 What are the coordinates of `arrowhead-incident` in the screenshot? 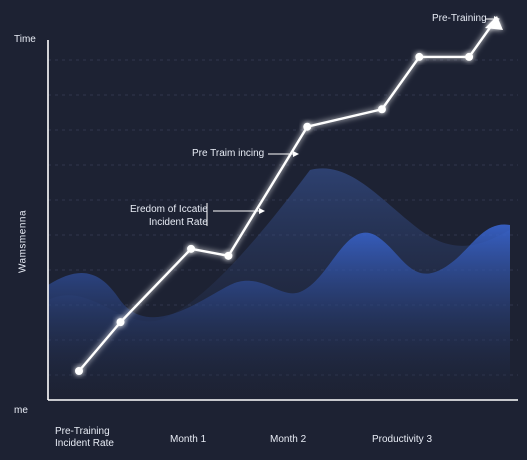 It's located at (262, 211).